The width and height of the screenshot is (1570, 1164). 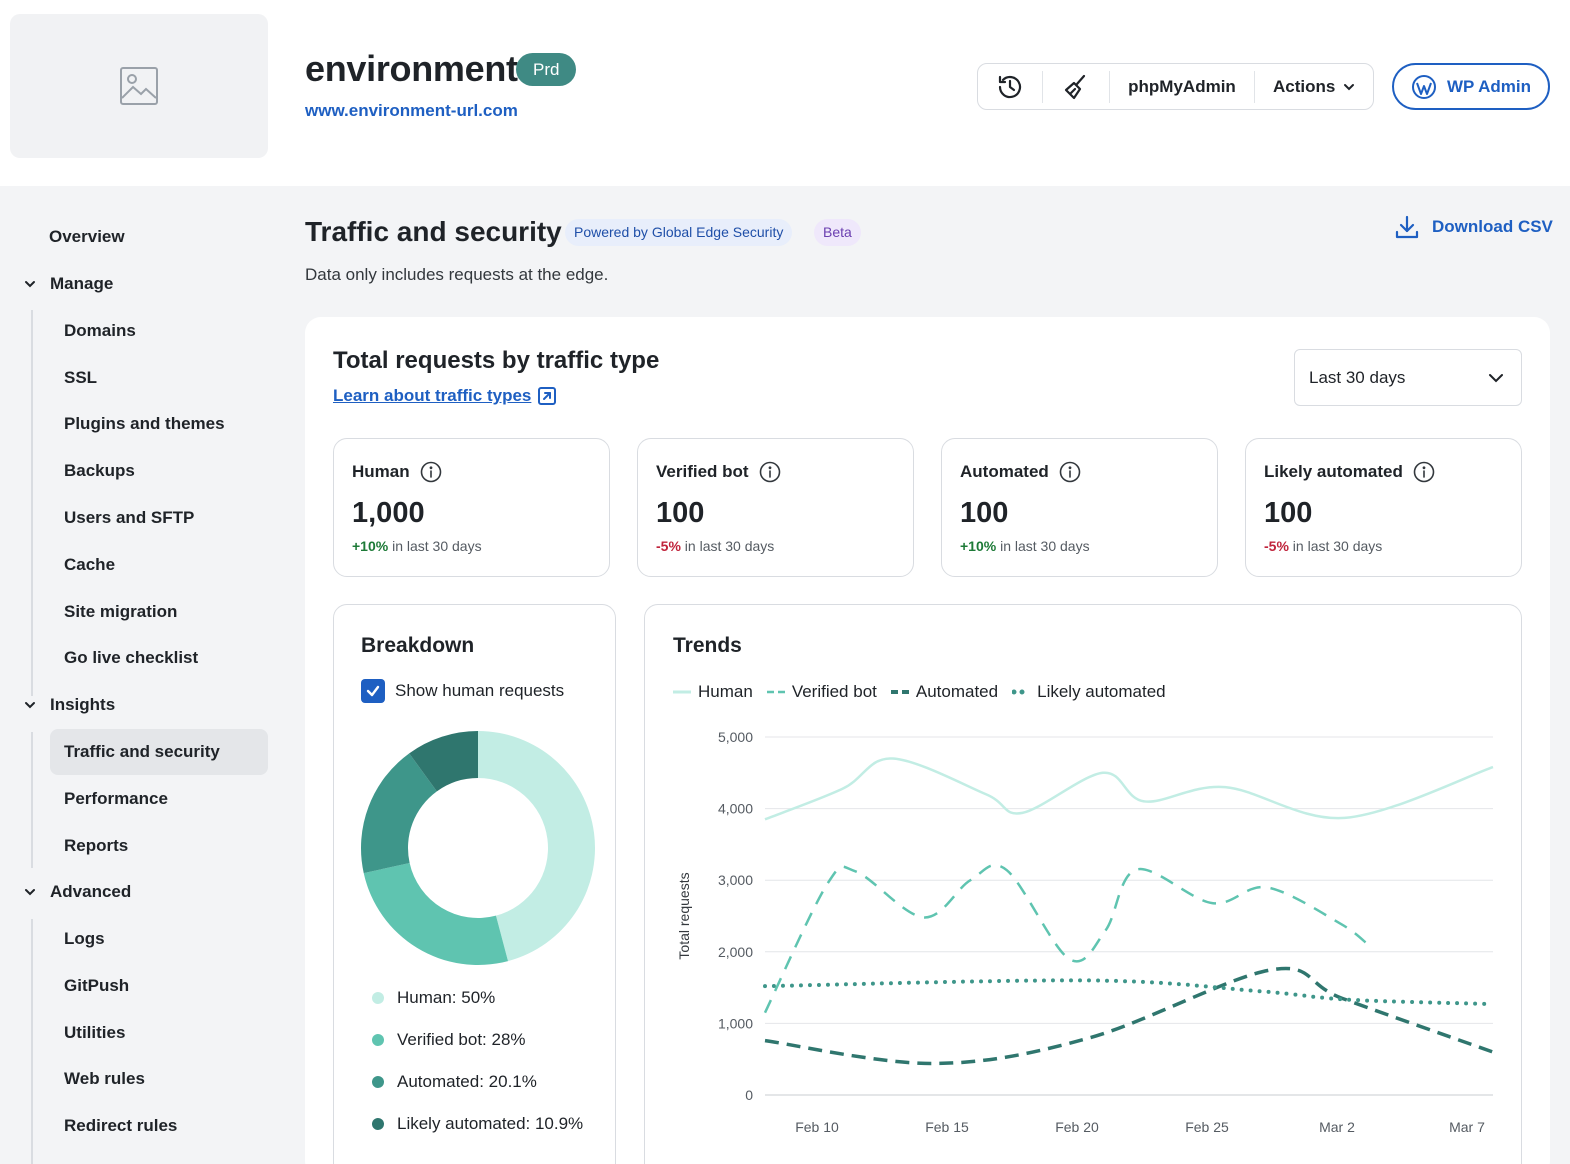 What do you see at coordinates (411, 110) in the screenshot?
I see `environment-url-link: www.environment-url.com` at bounding box center [411, 110].